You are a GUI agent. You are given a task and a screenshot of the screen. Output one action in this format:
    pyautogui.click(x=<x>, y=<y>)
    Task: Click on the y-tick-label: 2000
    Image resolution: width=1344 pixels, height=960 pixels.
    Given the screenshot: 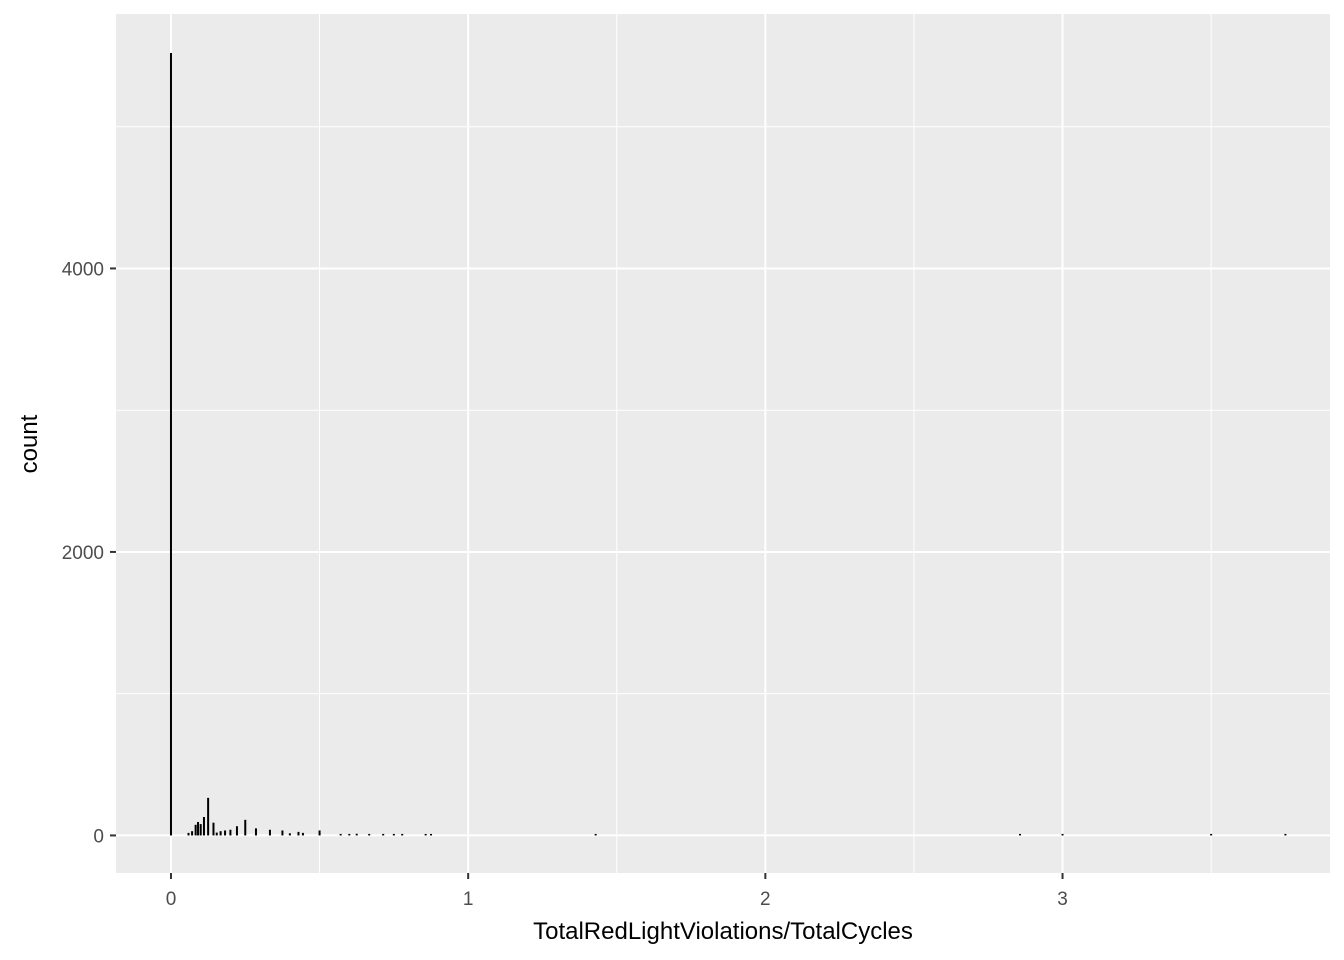 What is the action you would take?
    pyautogui.click(x=83, y=553)
    